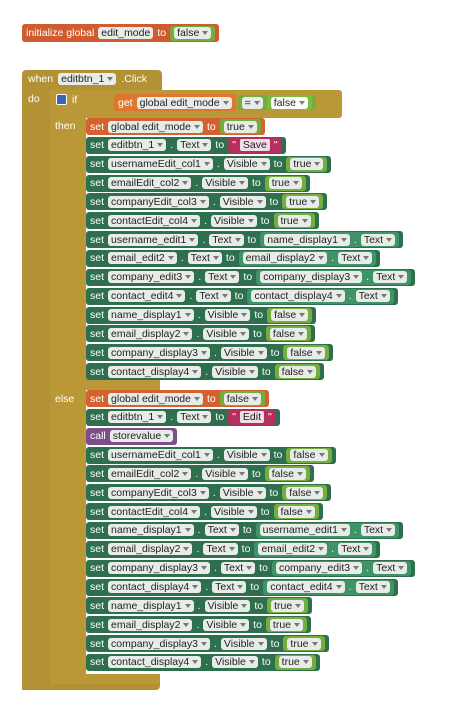  Describe the element at coordinates (327, 530) in the screenshot. I see `getter-block: username_edit1. Text` at that location.